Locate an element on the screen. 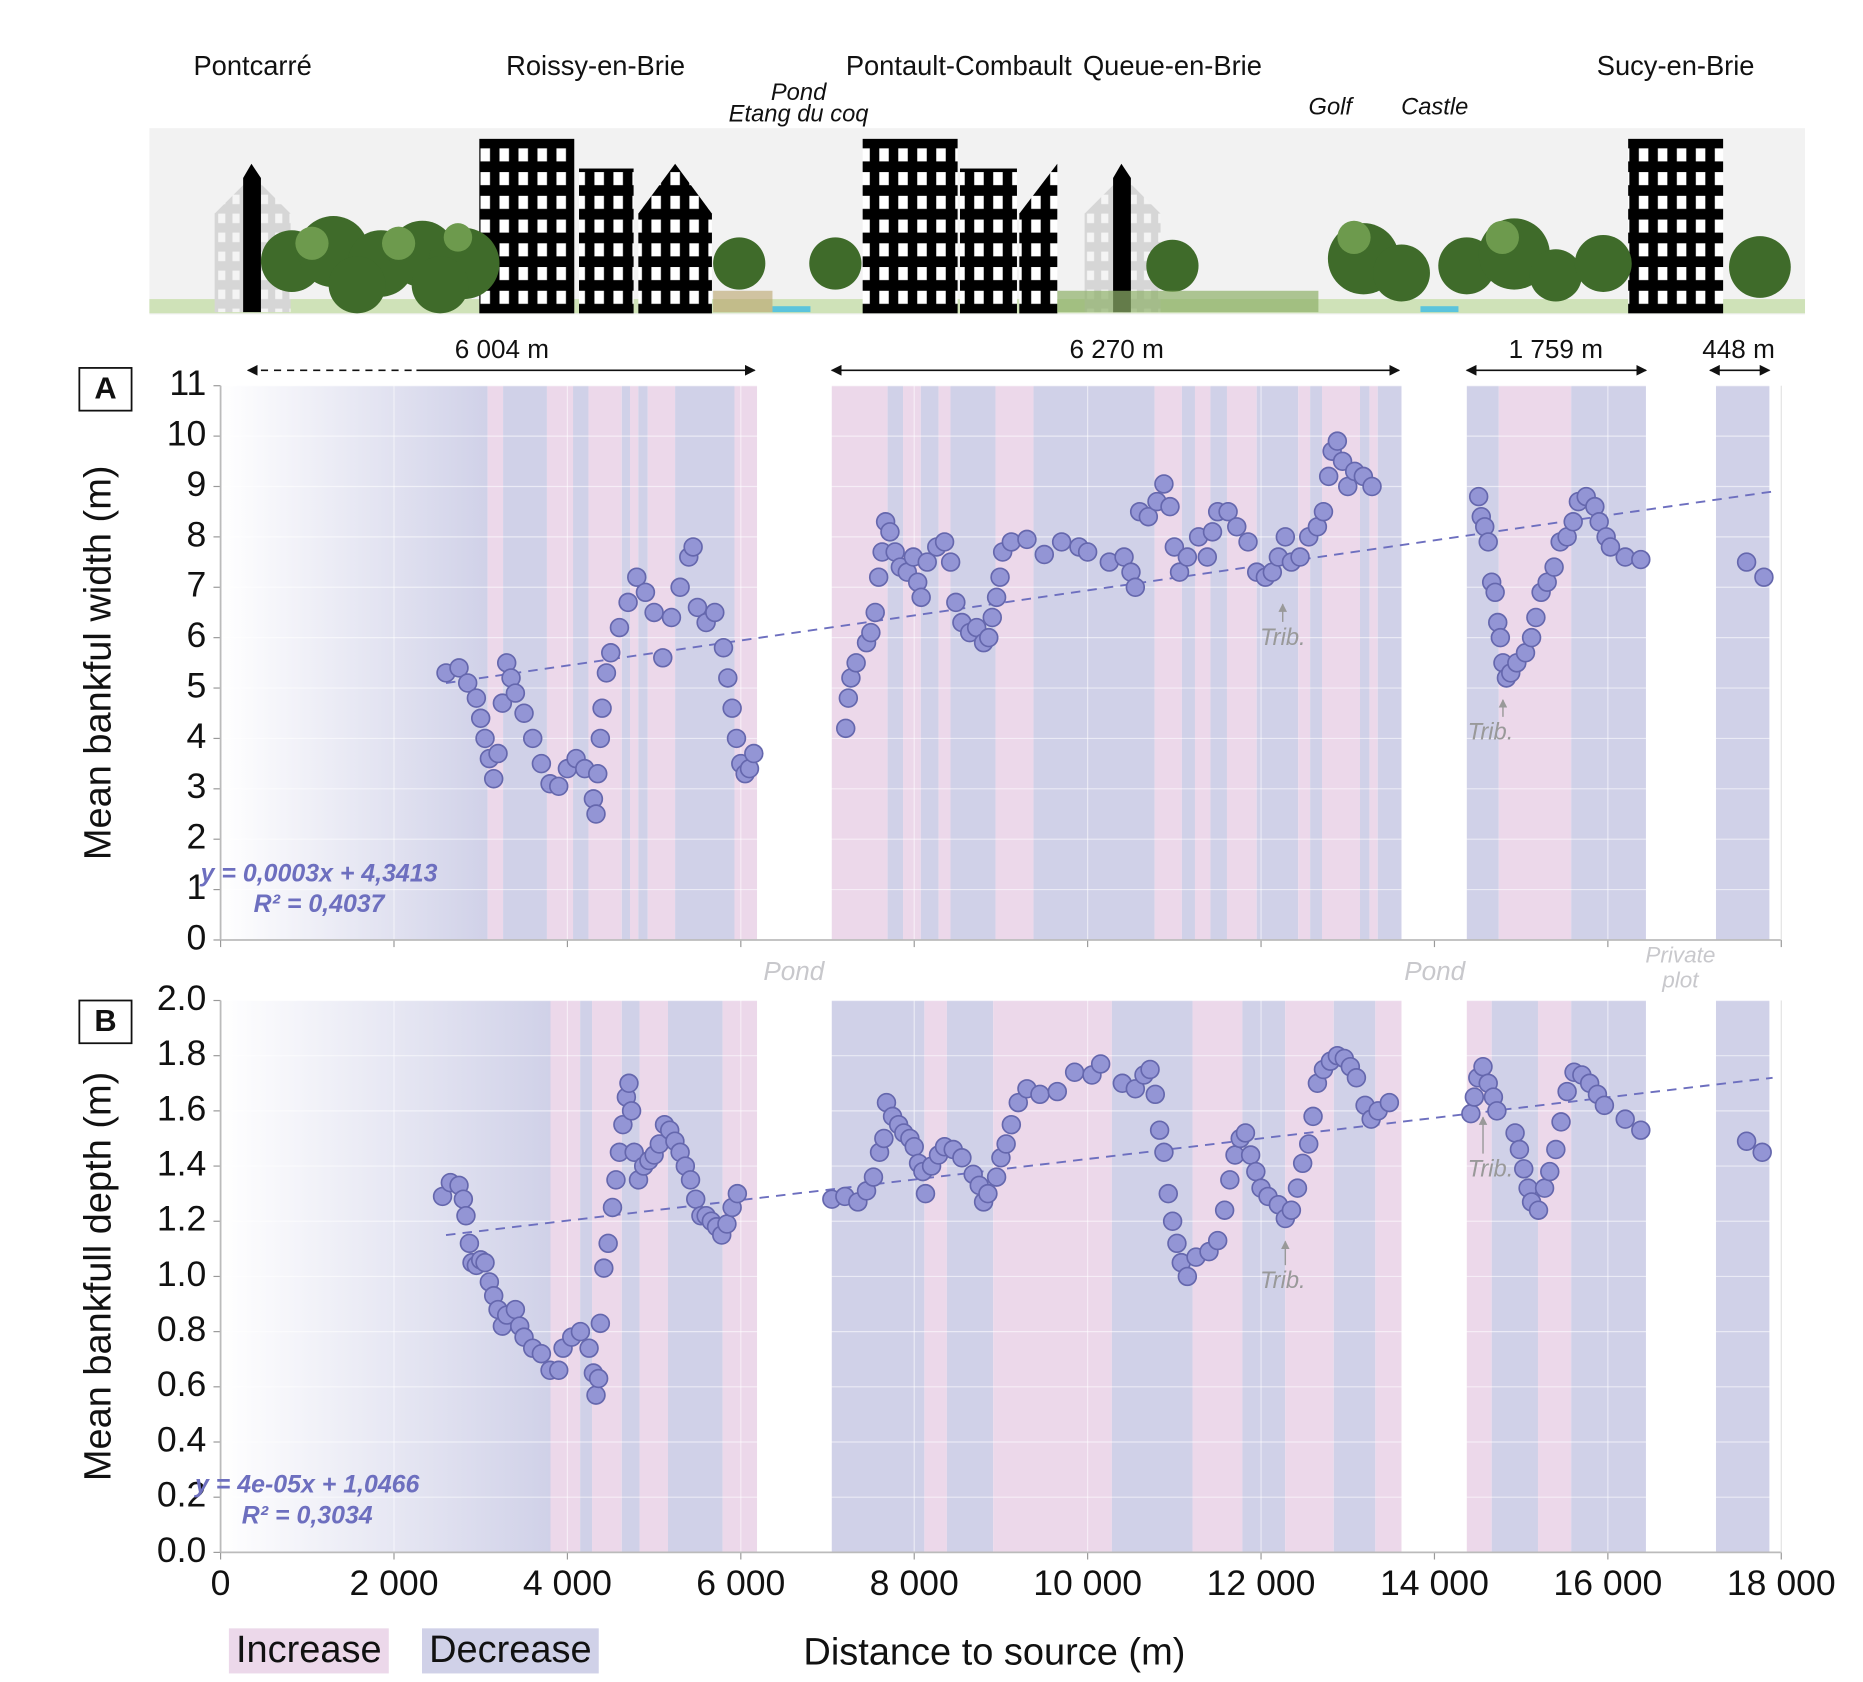 This screenshot has width=1863, height=1682. annotation: Trib. is located at coordinates (1491, 1169).